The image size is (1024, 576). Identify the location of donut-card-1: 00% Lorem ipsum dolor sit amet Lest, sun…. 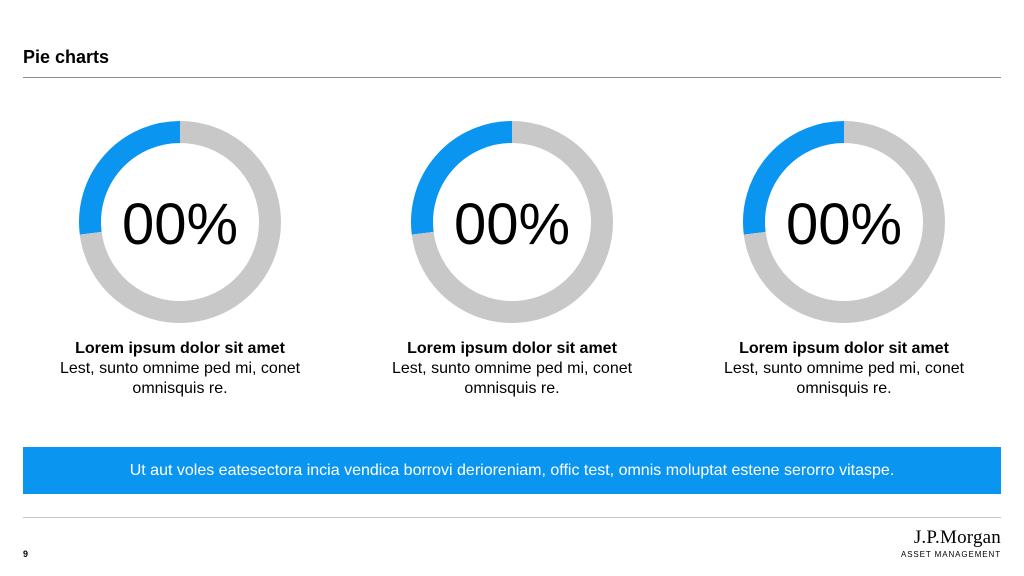
(180, 259).